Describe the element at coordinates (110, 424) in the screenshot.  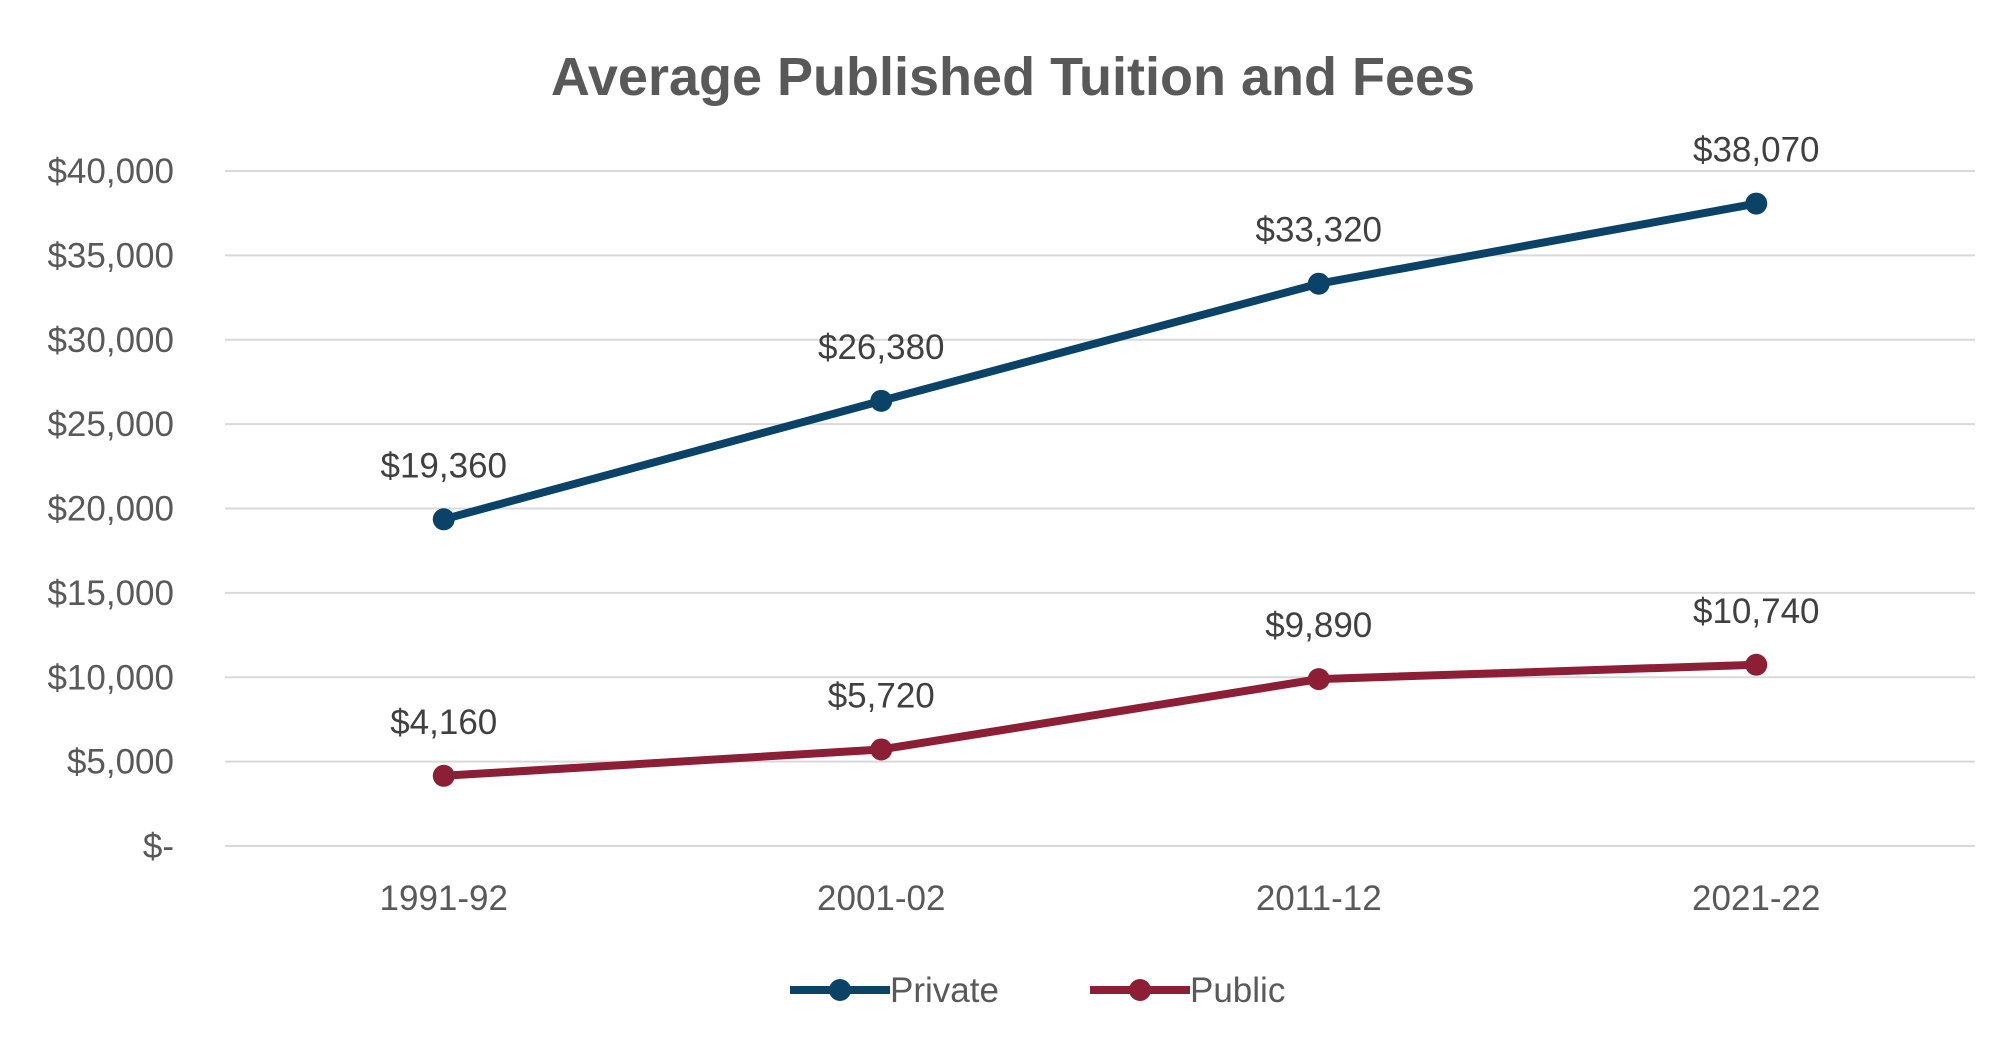
I see `y-tick-label: $25,000` at that location.